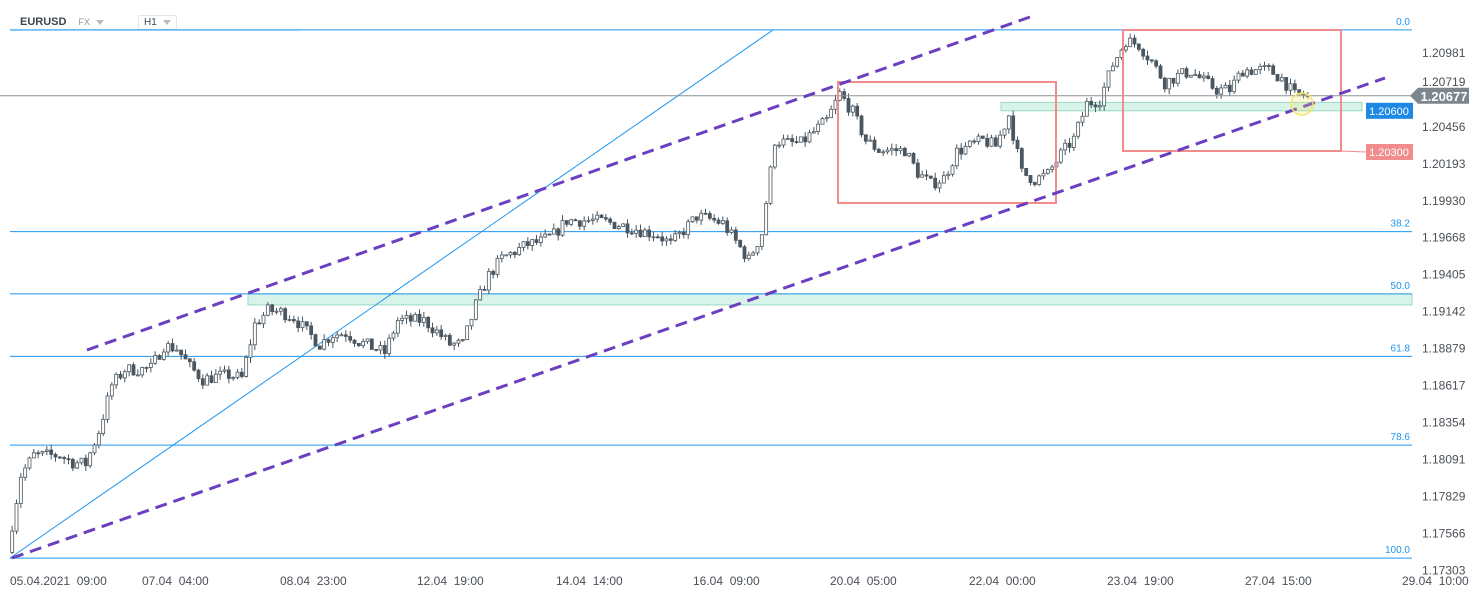  What do you see at coordinates (1302, 104) in the screenshot?
I see `highlight-circle` at bounding box center [1302, 104].